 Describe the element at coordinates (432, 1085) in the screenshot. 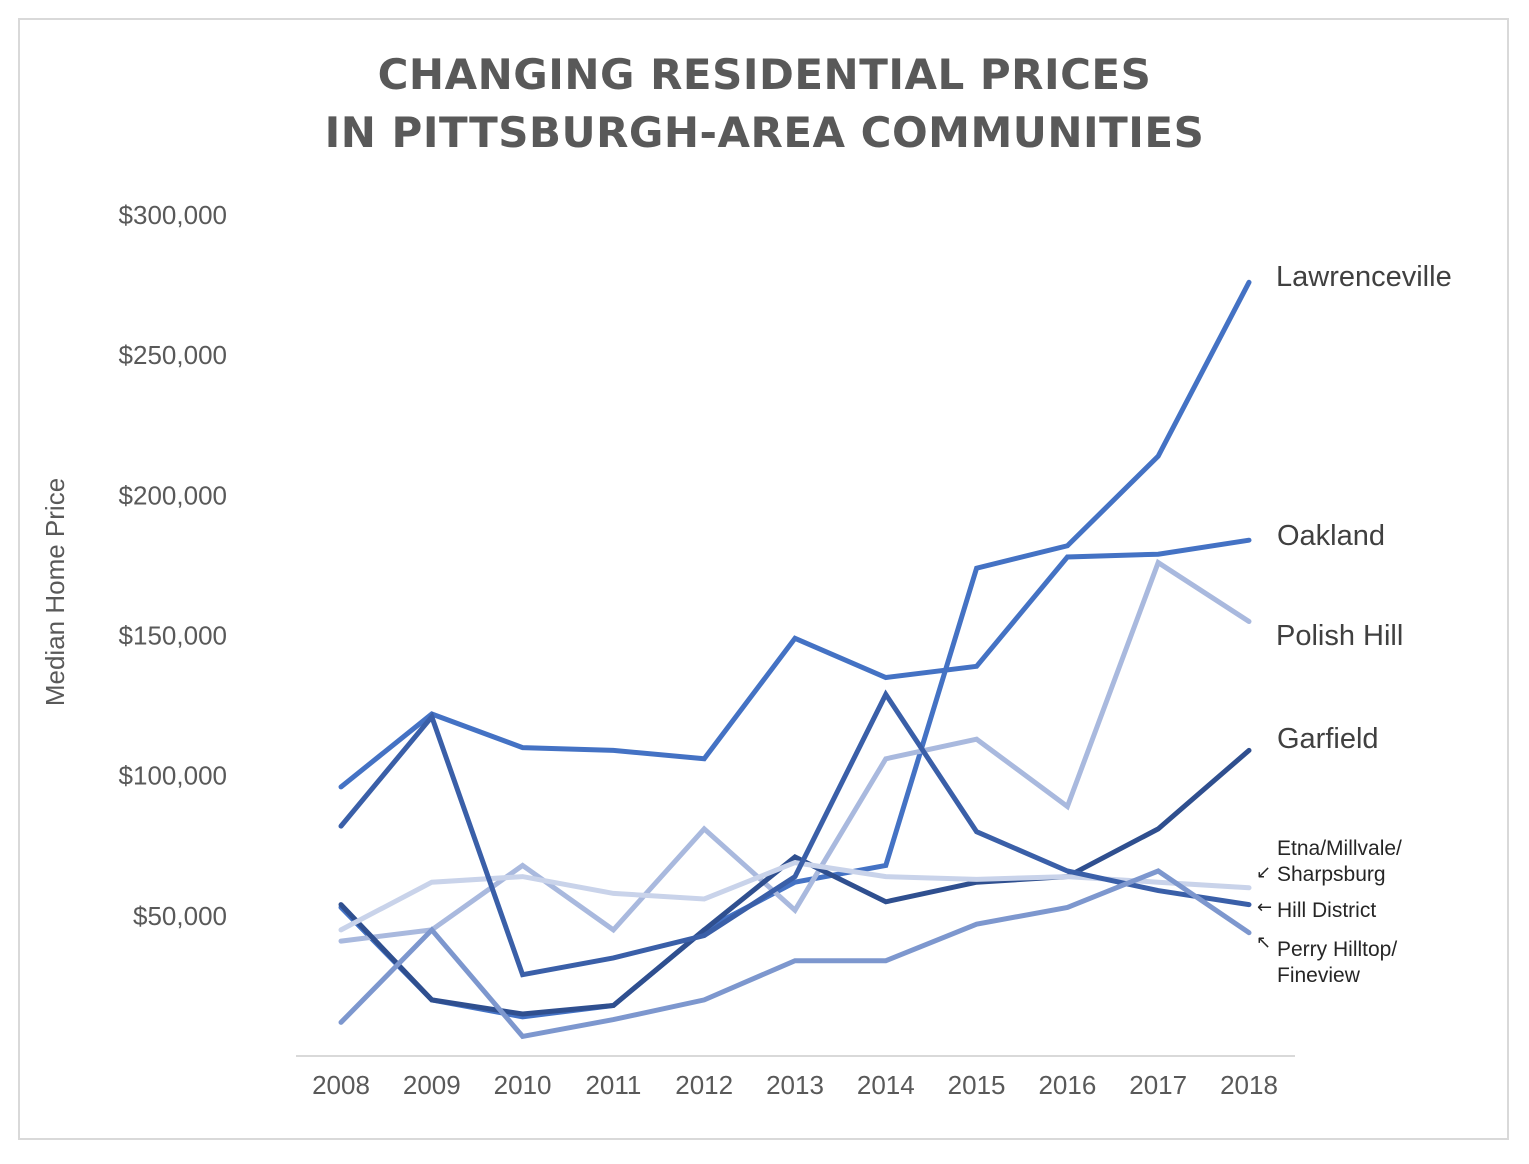

I see `x-tick-label: 2009` at that location.